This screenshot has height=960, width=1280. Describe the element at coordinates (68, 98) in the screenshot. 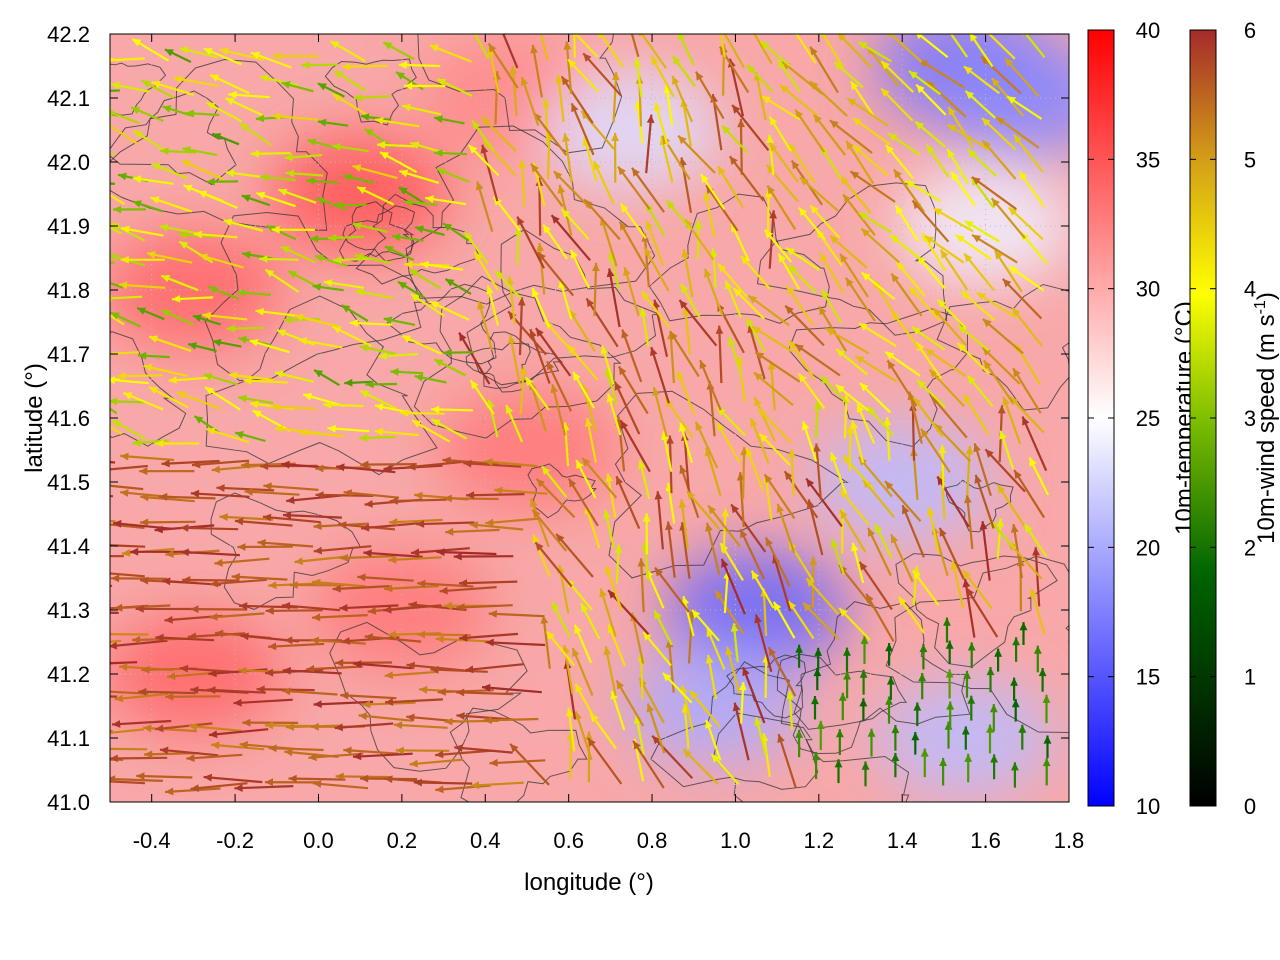

I see `y-tick-label: 42.1` at that location.